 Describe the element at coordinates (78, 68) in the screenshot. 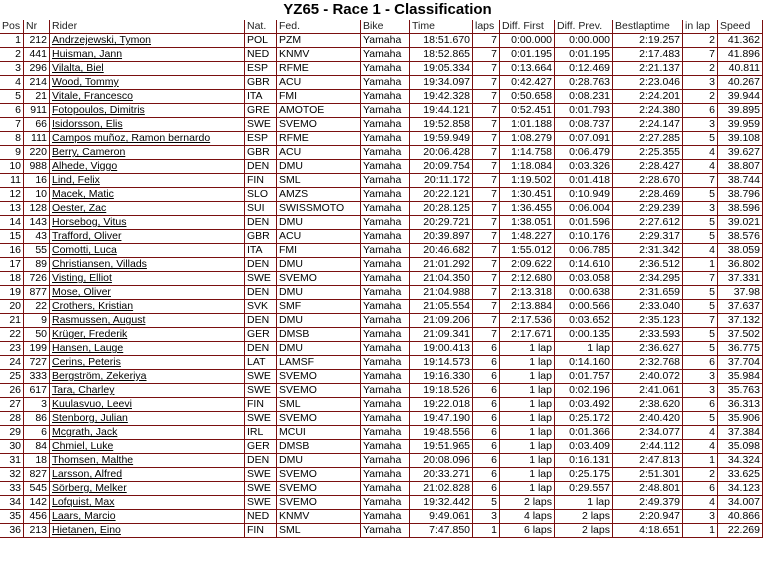

I see `rider-link: Vilalta, Biel` at that location.